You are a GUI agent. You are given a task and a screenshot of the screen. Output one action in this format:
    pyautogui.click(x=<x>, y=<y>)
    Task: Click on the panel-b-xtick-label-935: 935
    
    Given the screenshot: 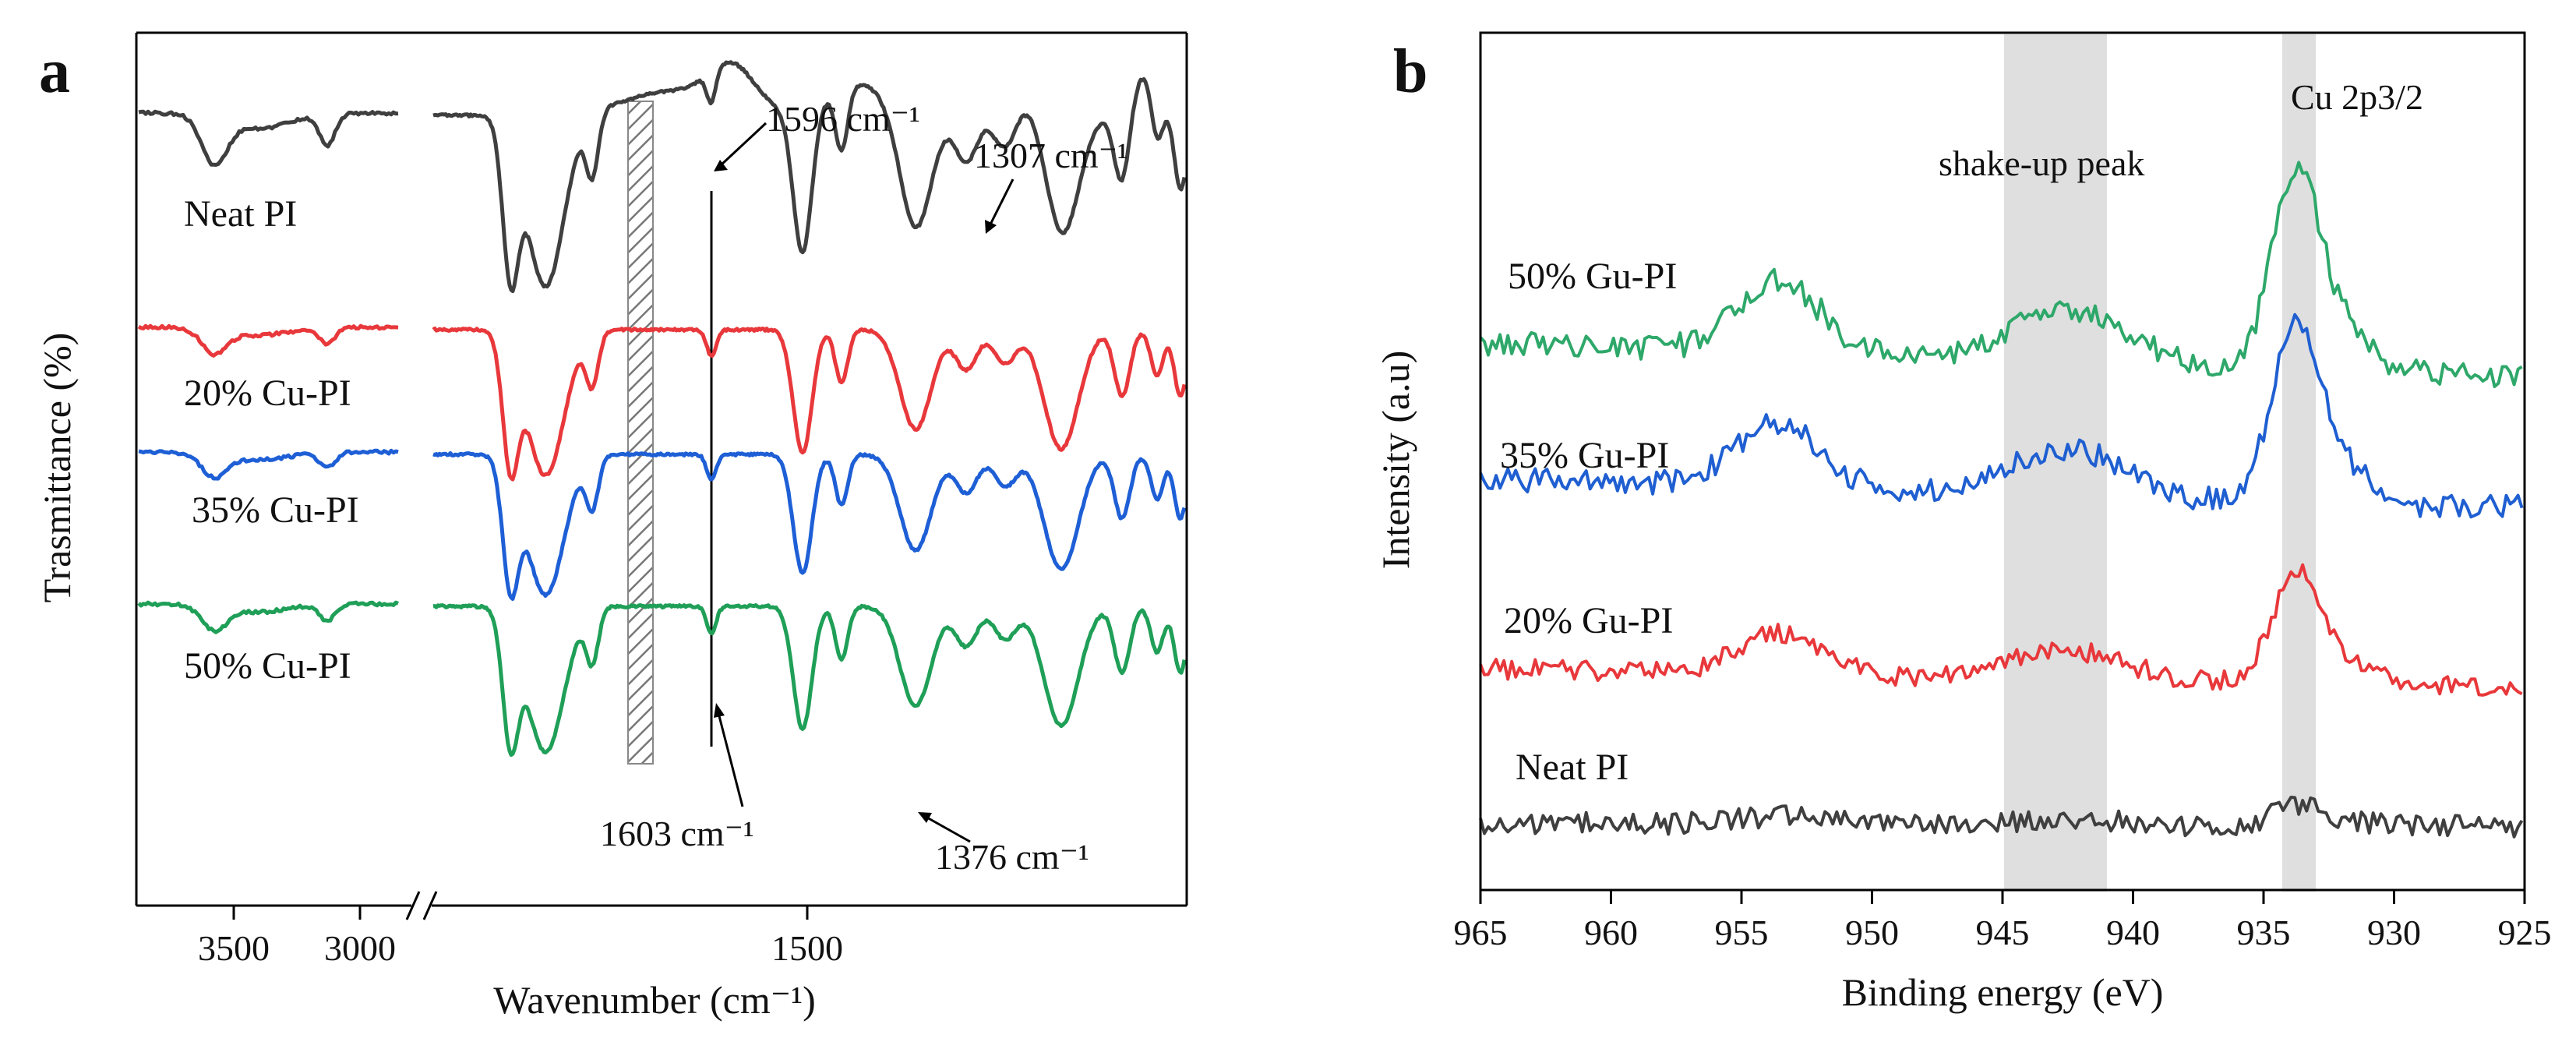 What is the action you would take?
    pyautogui.click(x=2264, y=932)
    